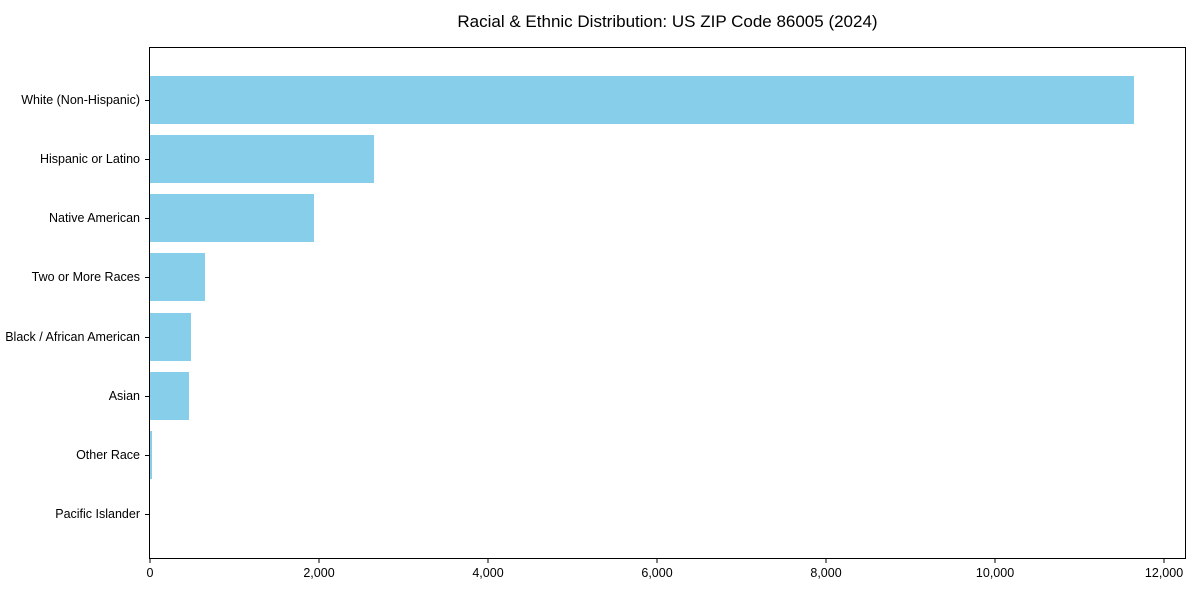  What do you see at coordinates (608, 277) in the screenshot?
I see `bar-row: Two or More Races` at bounding box center [608, 277].